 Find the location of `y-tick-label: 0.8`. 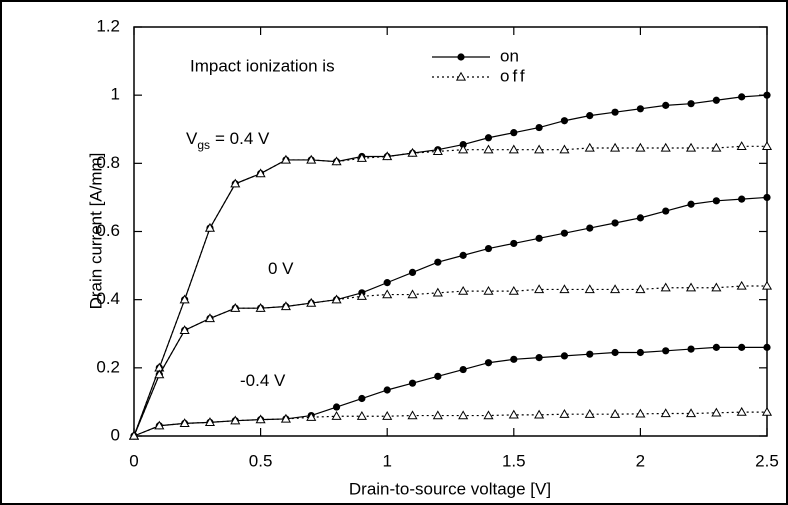

y-tick-label: 0.8 is located at coordinates (108, 162).